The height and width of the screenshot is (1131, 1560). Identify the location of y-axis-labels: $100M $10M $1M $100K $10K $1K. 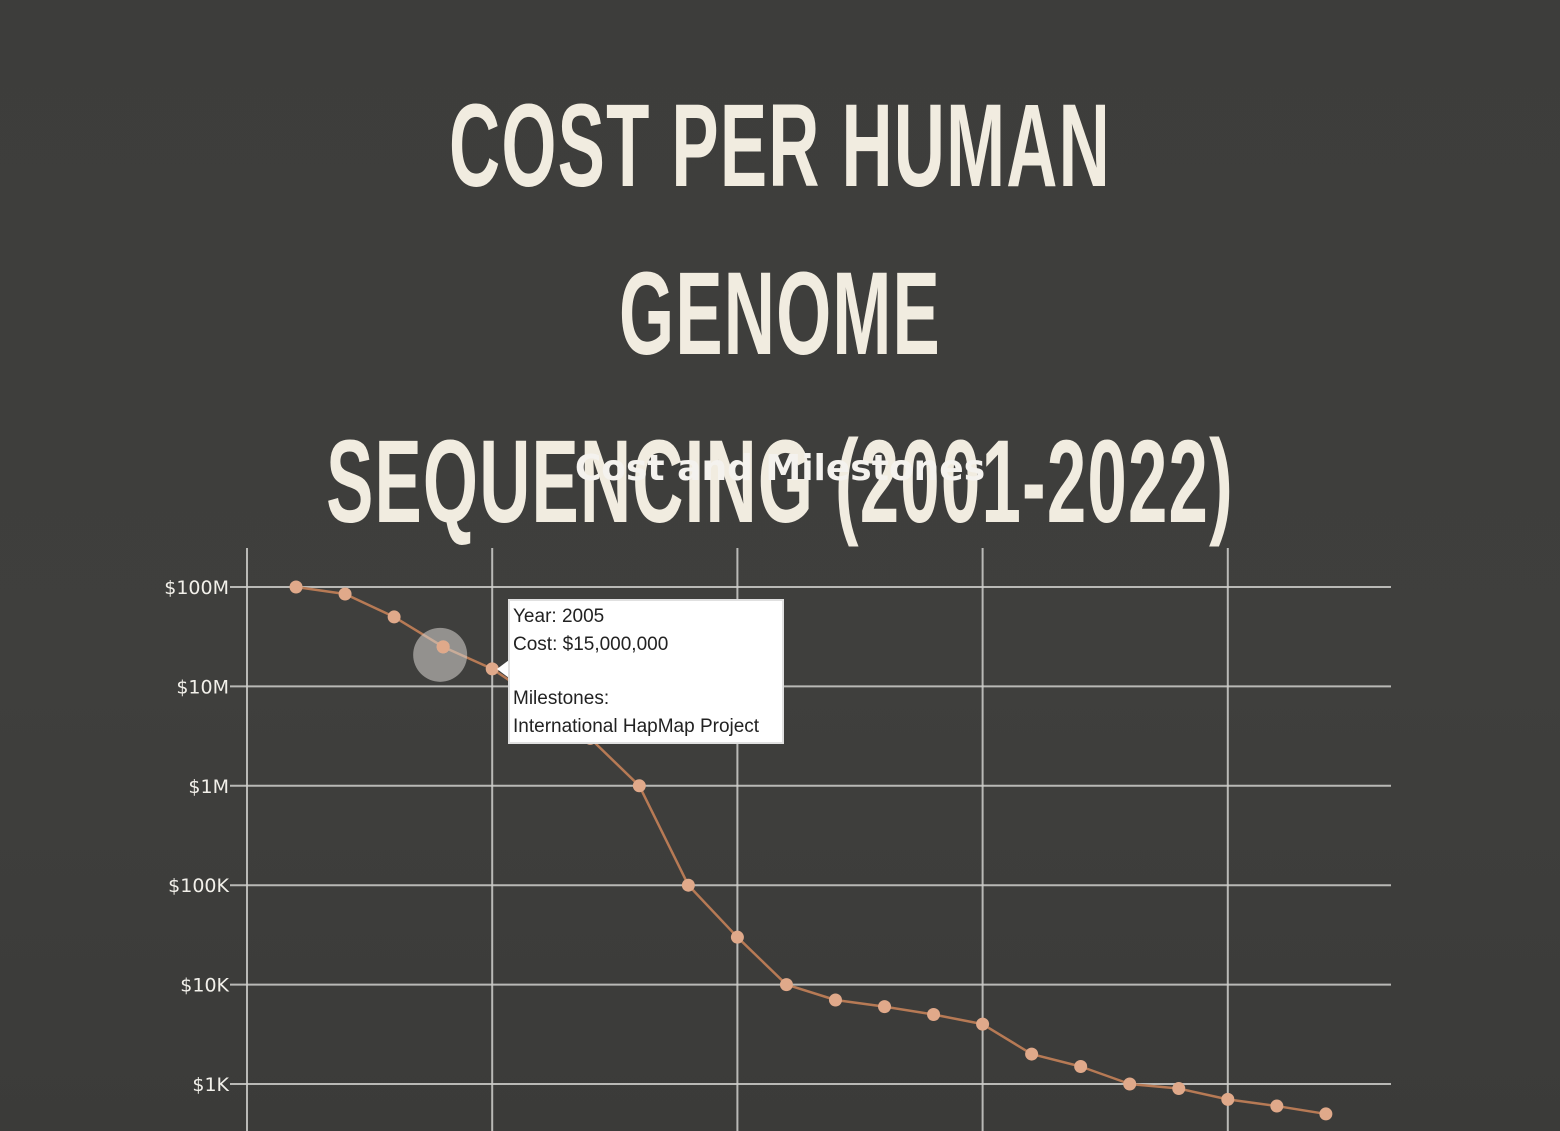
(196, 836).